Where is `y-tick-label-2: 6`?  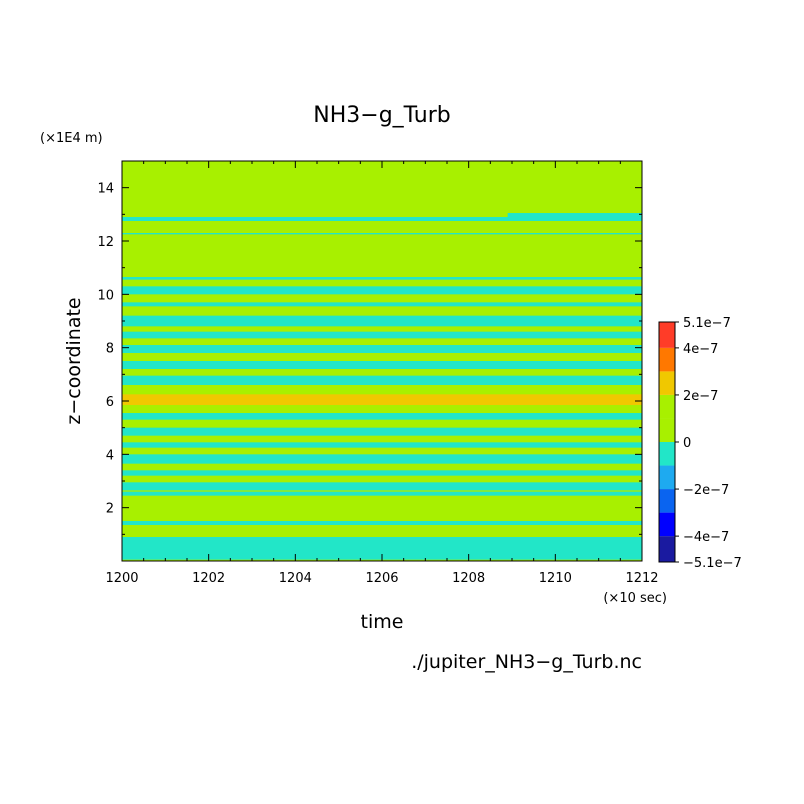
y-tick-label-2: 6 is located at coordinates (110, 402).